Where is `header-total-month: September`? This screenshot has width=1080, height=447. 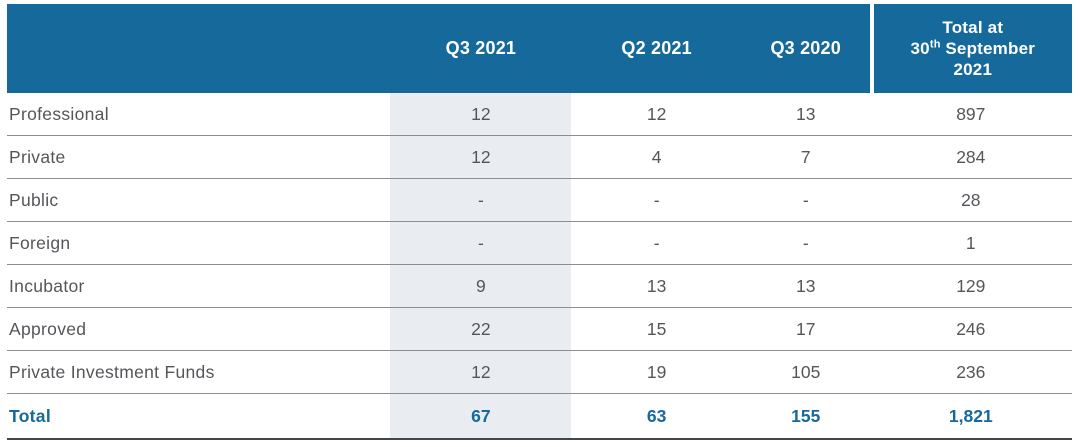 header-total-month: September is located at coordinates (990, 48).